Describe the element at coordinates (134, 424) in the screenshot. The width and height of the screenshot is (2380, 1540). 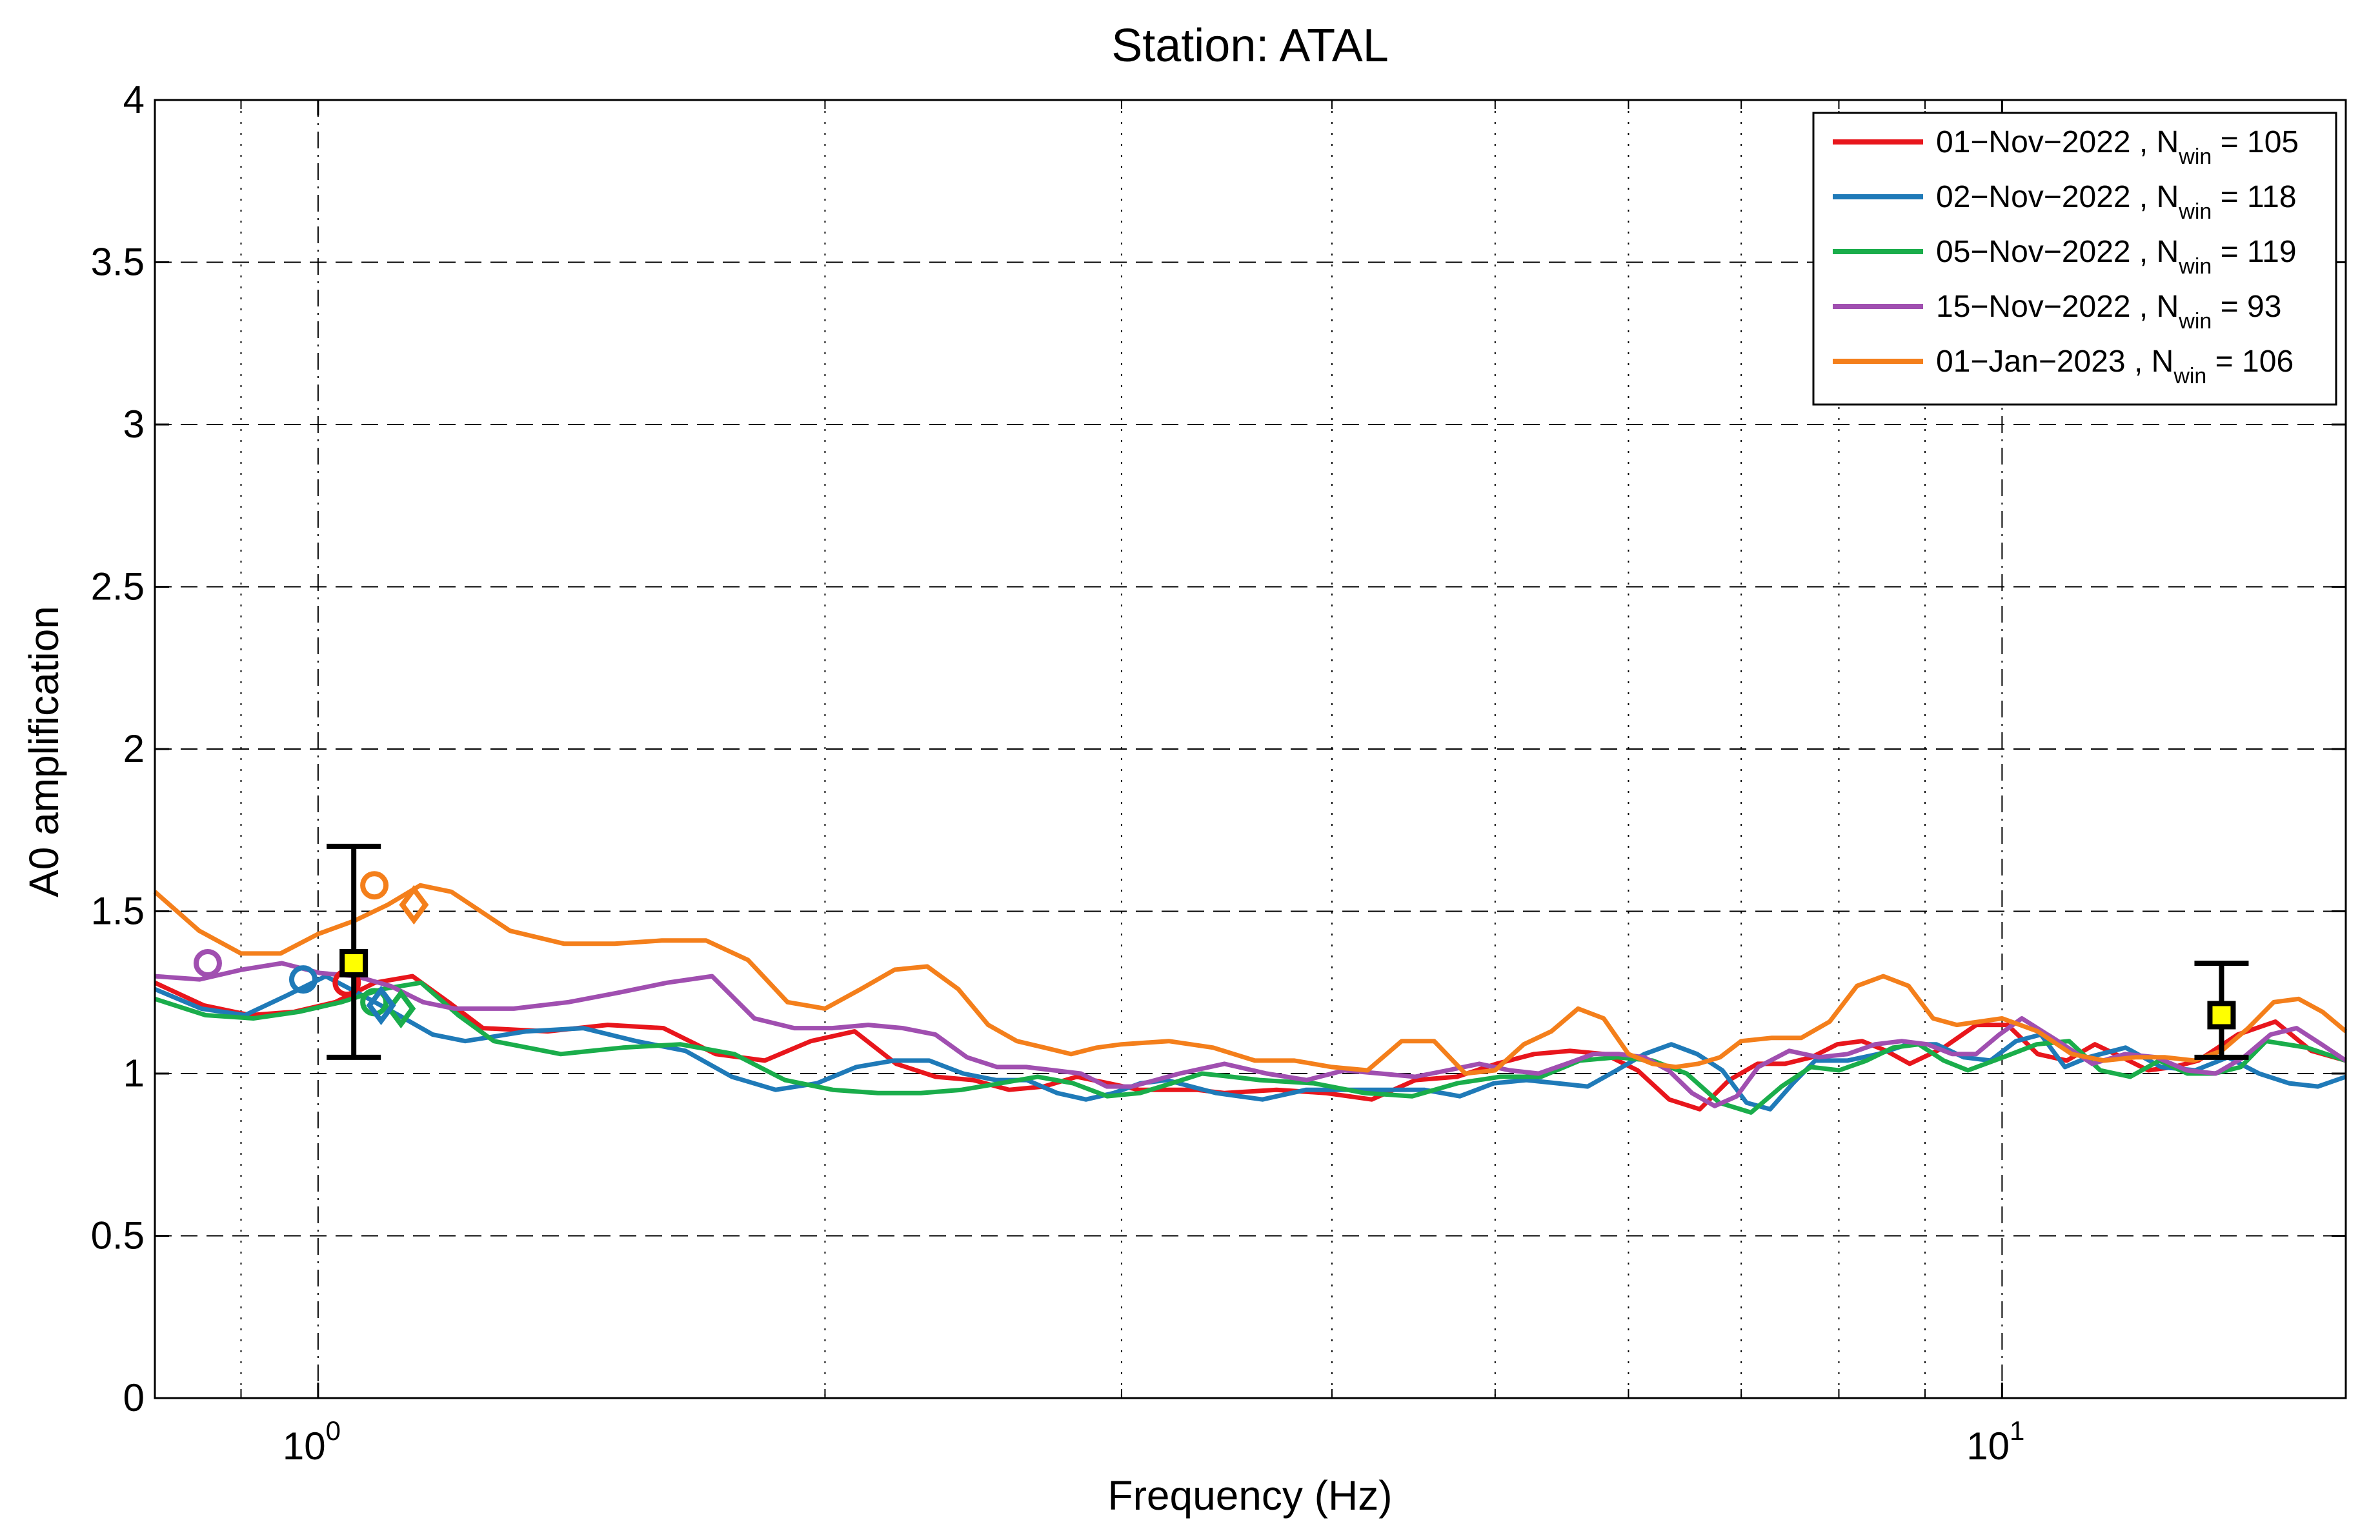
I see `y-tick-label: 3` at that location.